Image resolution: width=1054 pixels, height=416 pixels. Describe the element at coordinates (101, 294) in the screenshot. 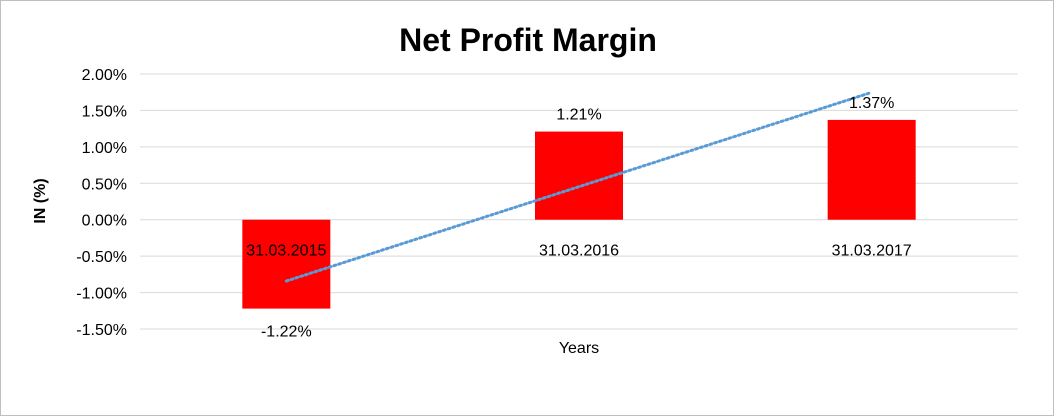

I see `y-tick-label: -1.00%` at that location.